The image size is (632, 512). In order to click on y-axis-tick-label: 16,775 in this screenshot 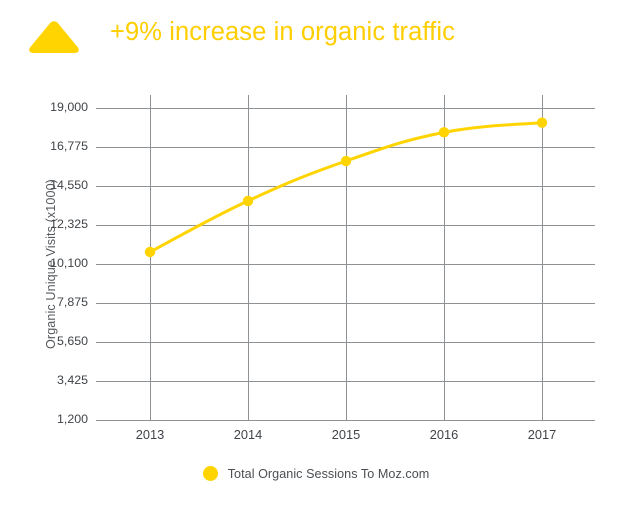, I will do `click(69, 146)`.